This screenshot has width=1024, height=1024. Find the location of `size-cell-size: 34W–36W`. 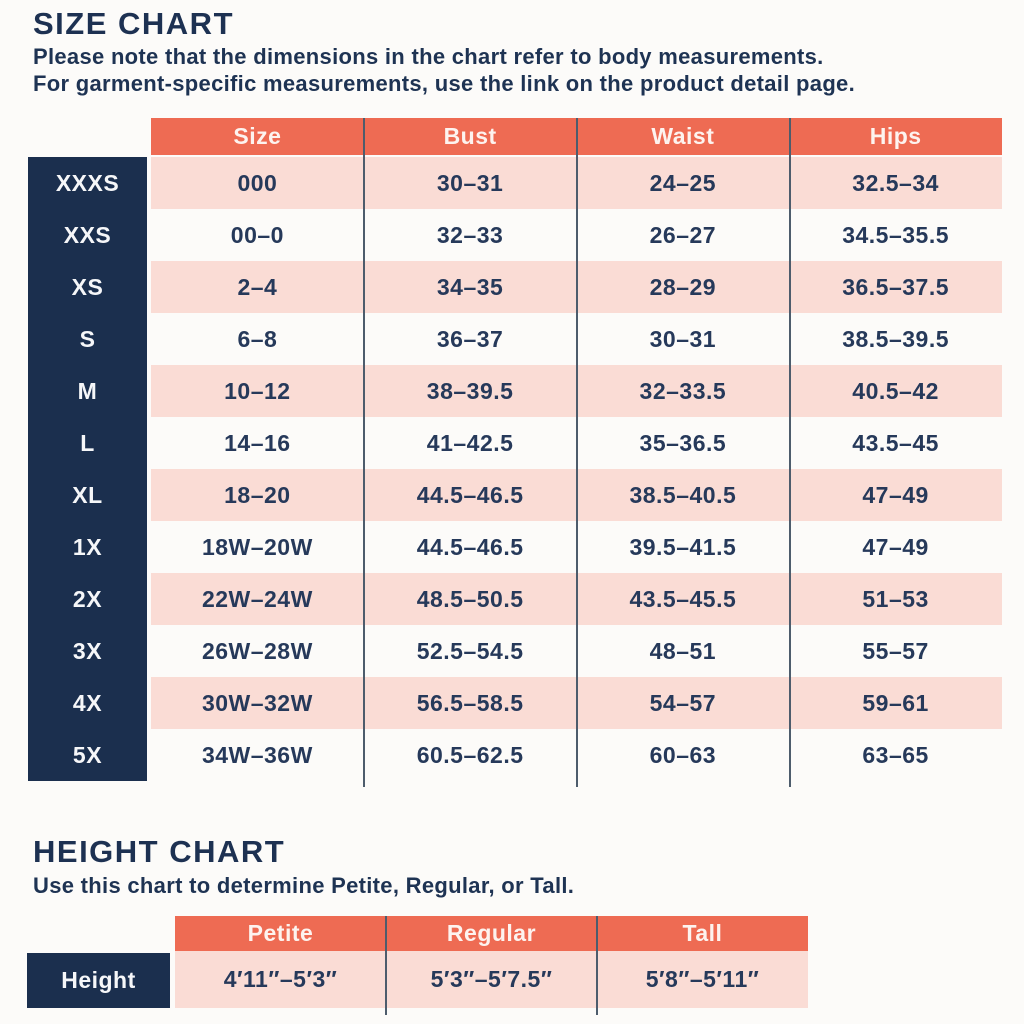

size-cell-size: 34W–36W is located at coordinates (257, 754).